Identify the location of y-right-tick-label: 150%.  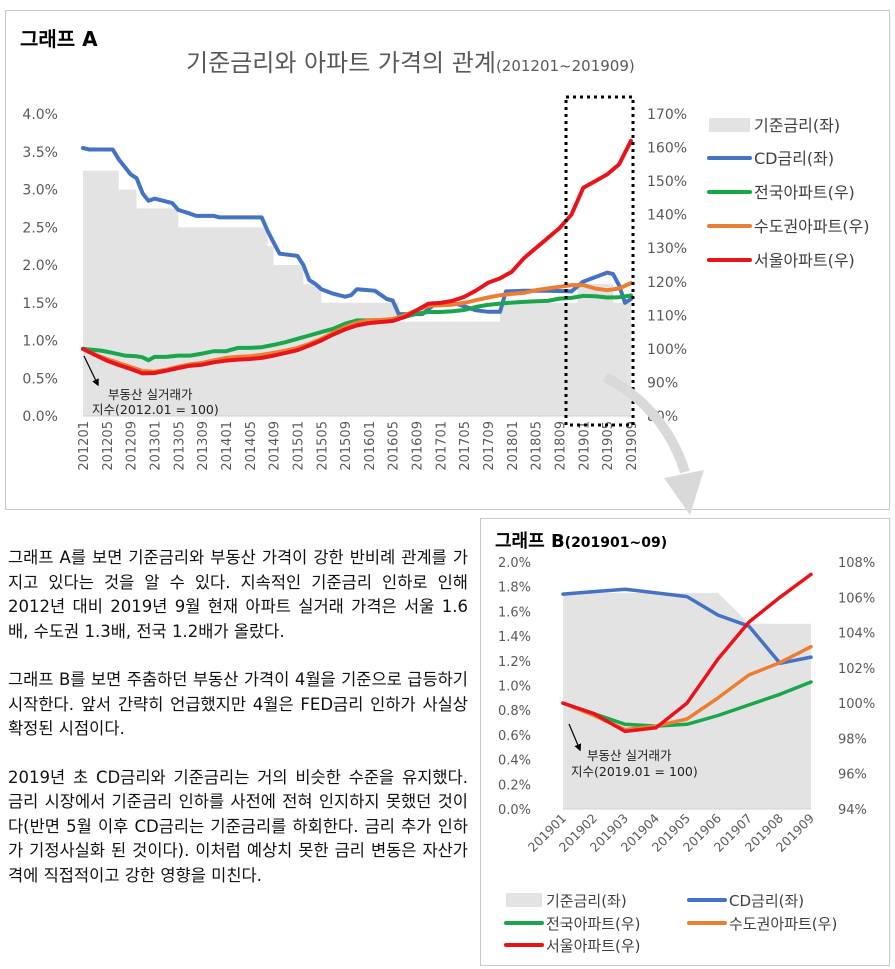
(667, 182).